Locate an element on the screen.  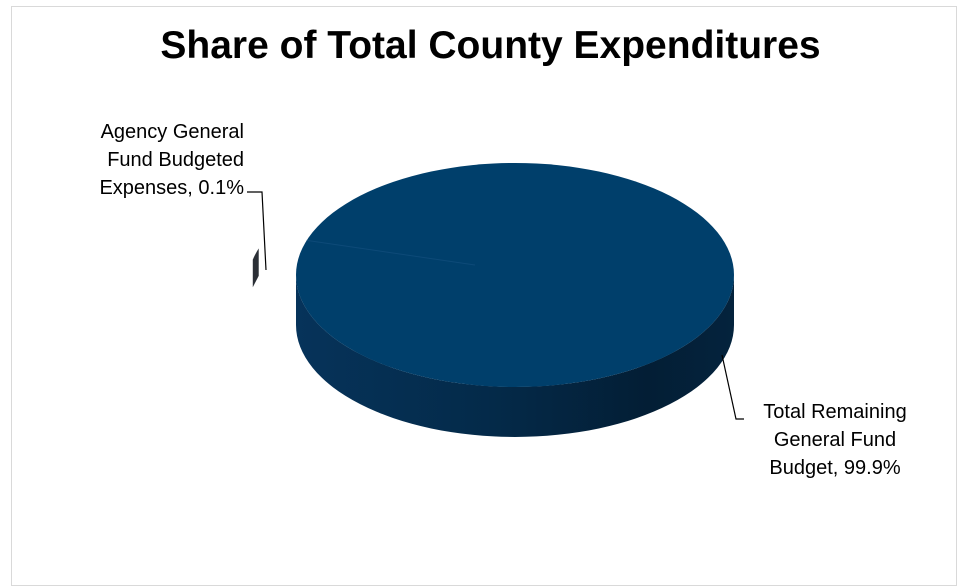
slice-label-agency-line-3: Expenses, 0.1% is located at coordinates (171, 188).